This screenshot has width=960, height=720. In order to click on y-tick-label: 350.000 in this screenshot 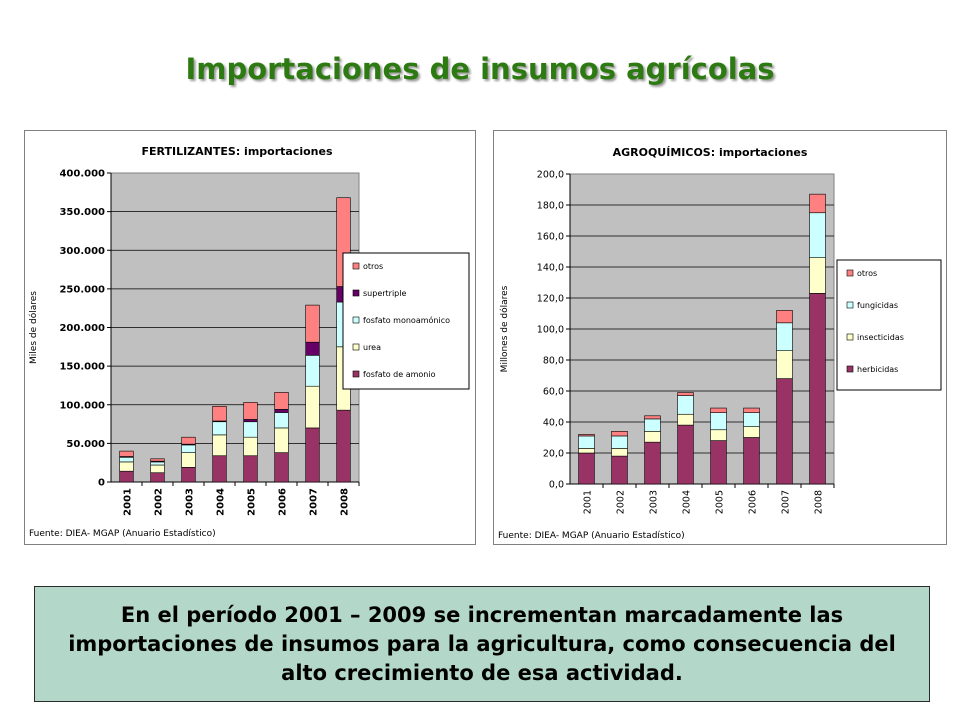, I will do `click(82, 212)`.